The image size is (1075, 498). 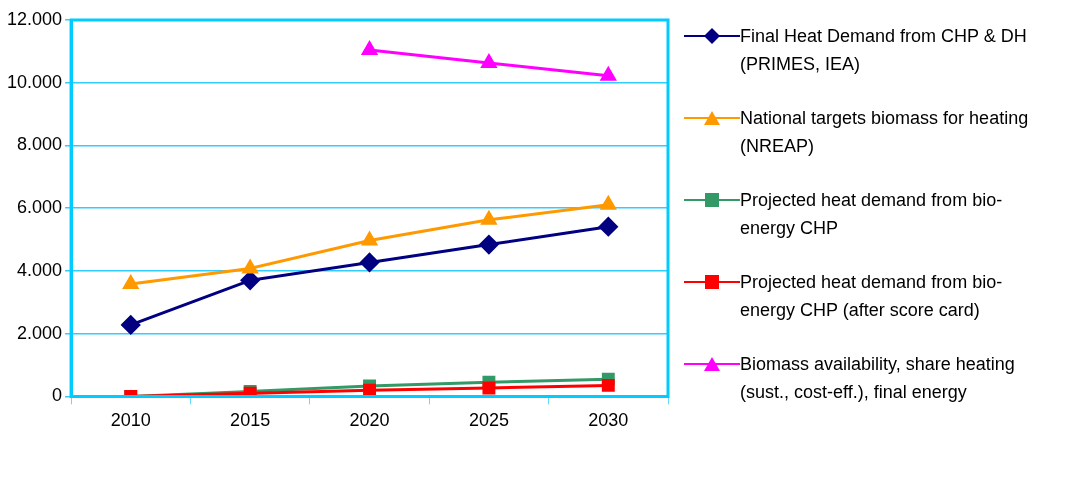 What do you see at coordinates (57, 395) in the screenshot?
I see `y-tick-label: 0` at bounding box center [57, 395].